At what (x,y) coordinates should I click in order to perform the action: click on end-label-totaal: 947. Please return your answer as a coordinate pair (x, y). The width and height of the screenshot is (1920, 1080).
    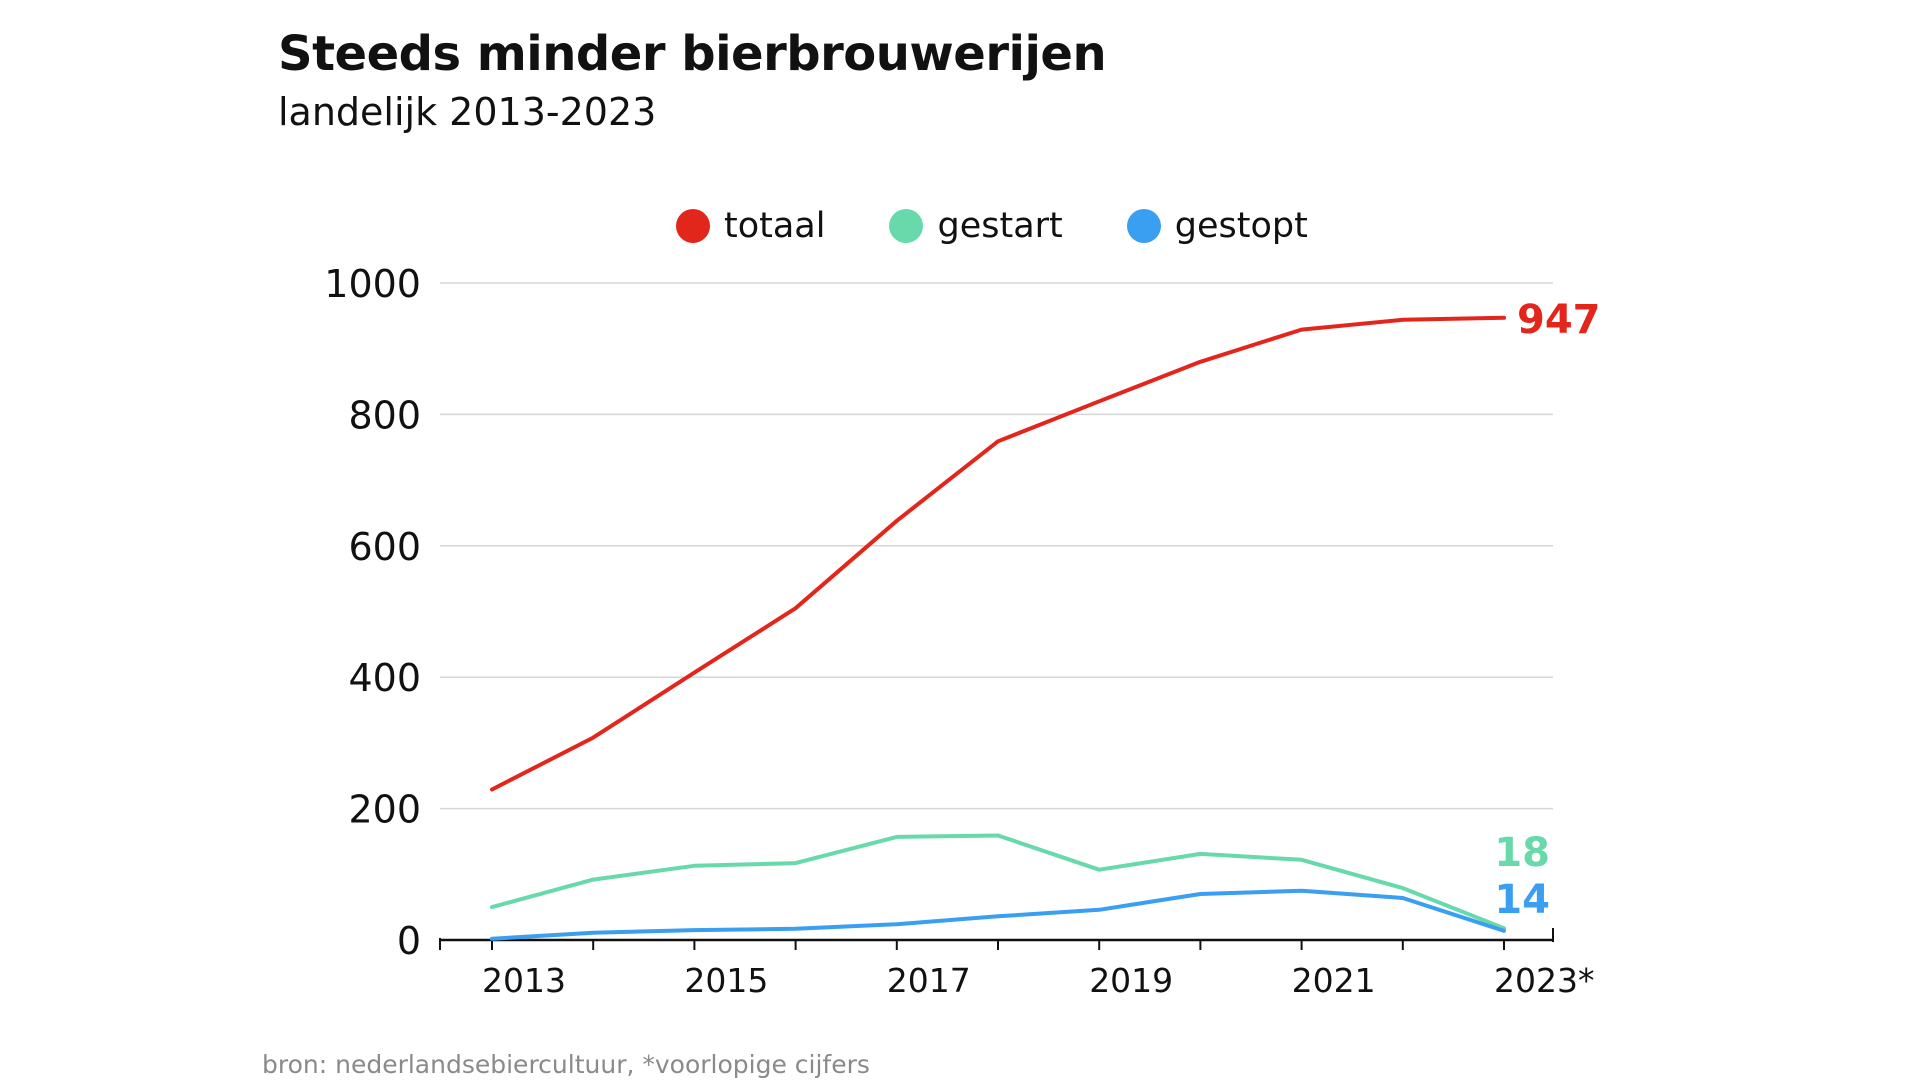
    Looking at the image, I should click on (1559, 320).